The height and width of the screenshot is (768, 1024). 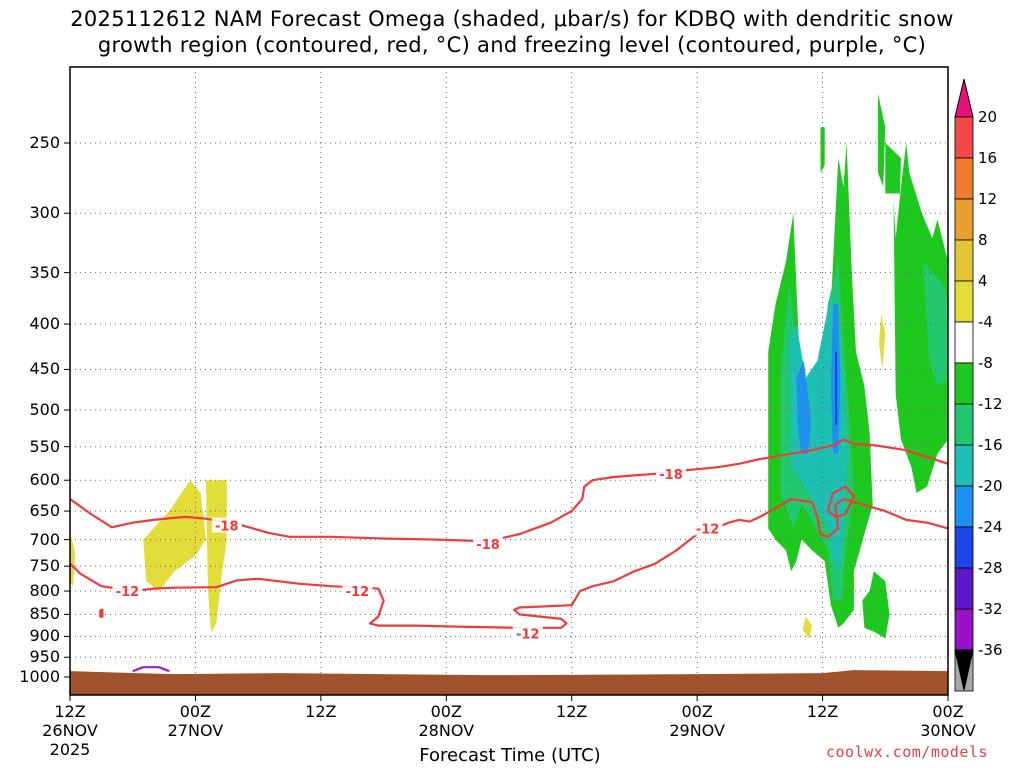 What do you see at coordinates (985, 322) in the screenshot?
I see `colorbar-tick-label: -4` at bounding box center [985, 322].